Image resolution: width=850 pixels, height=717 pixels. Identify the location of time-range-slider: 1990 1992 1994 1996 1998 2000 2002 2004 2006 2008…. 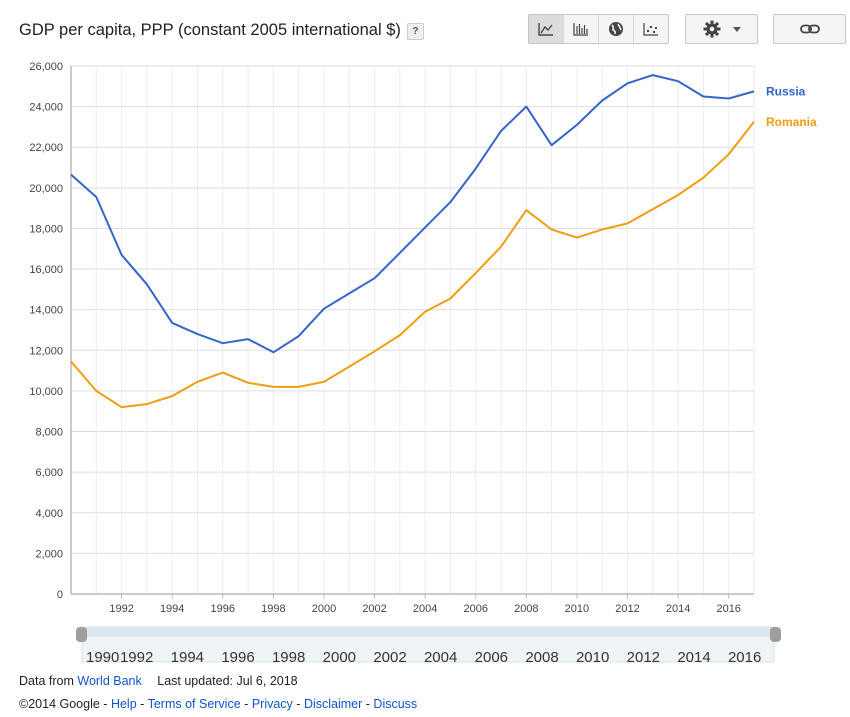
(428, 646).